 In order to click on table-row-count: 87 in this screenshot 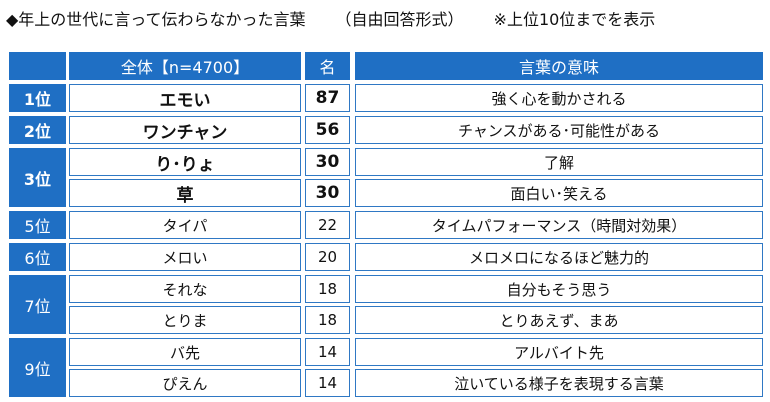, I will do `click(327, 98)`.